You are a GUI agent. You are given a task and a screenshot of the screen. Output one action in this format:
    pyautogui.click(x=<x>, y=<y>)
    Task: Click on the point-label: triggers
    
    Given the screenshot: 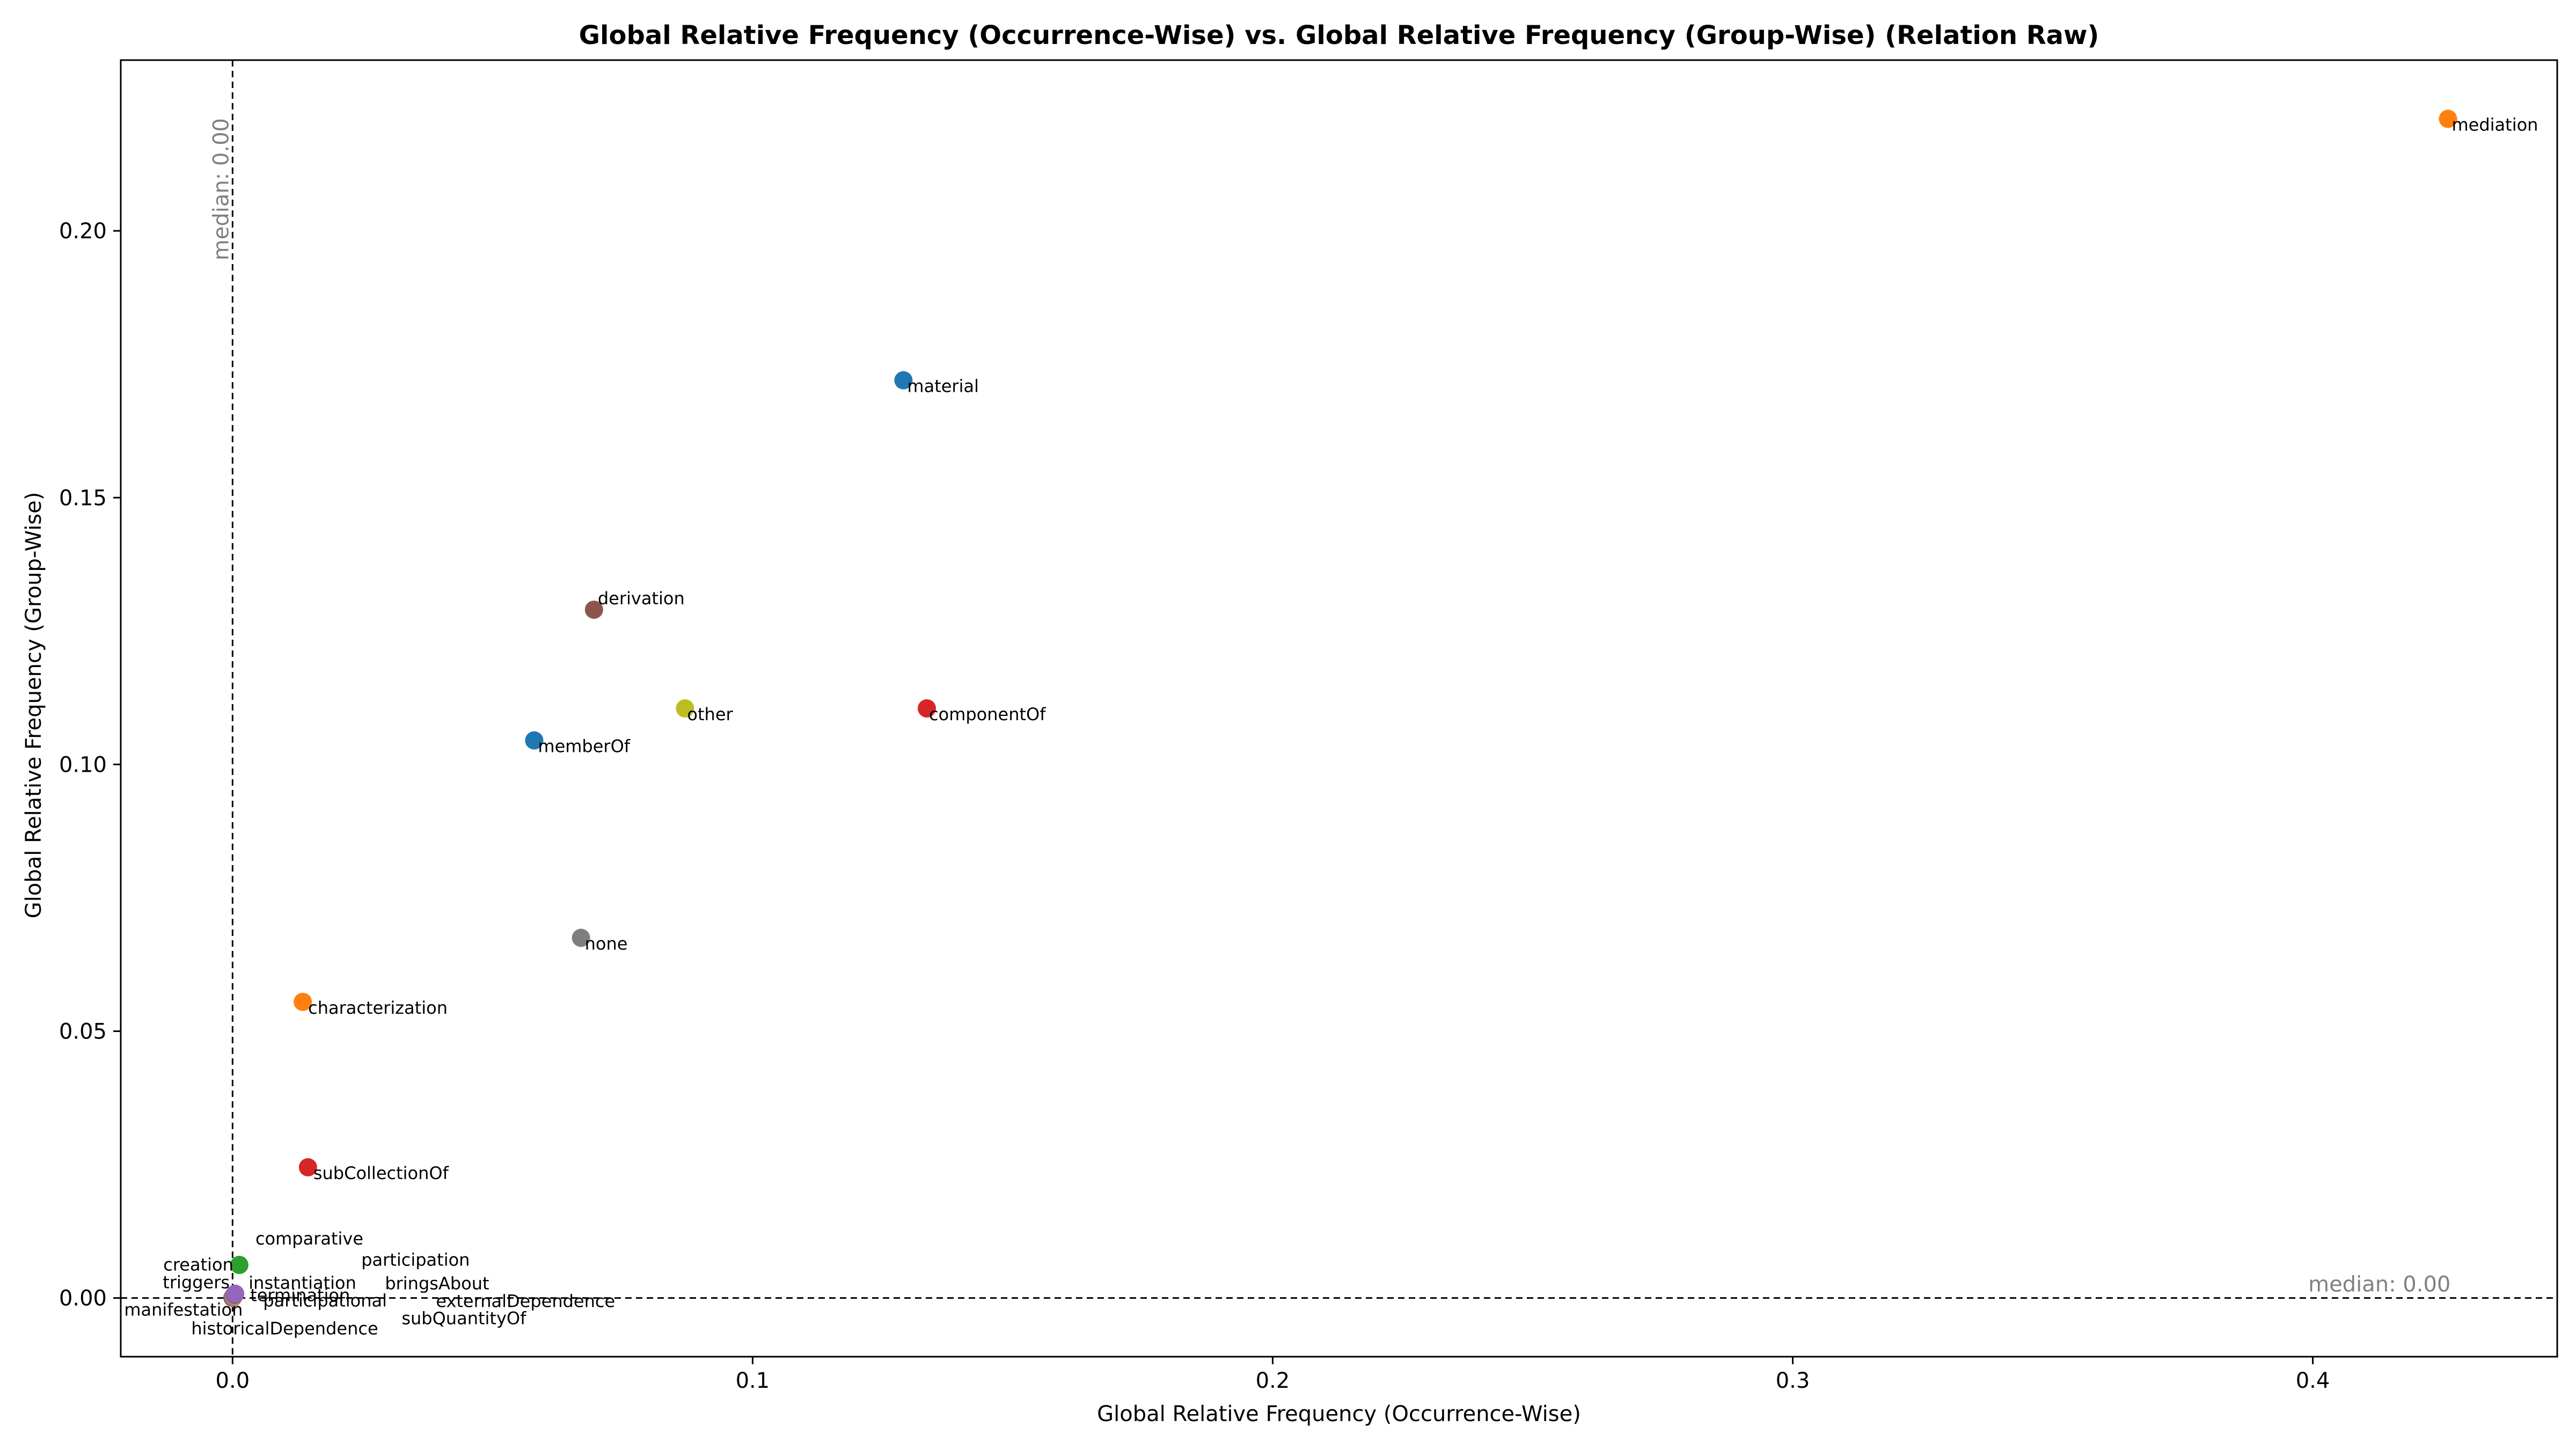 What is the action you would take?
    pyautogui.click(x=196, y=1282)
    